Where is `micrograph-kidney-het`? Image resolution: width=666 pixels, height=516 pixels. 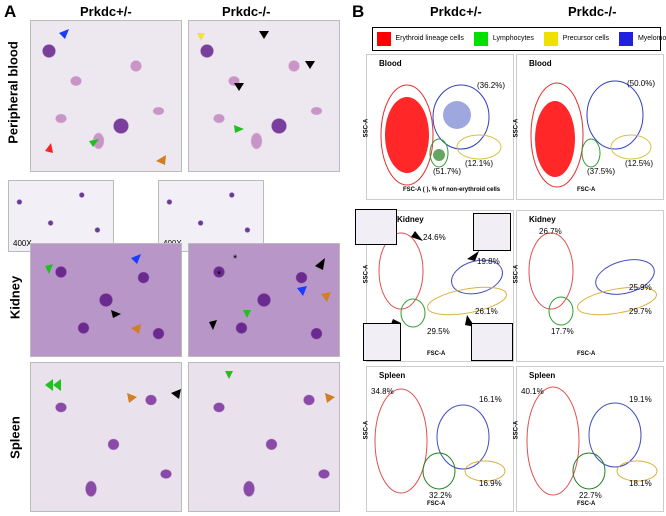
micrograph-kidney-het is located at coordinates (106, 300).